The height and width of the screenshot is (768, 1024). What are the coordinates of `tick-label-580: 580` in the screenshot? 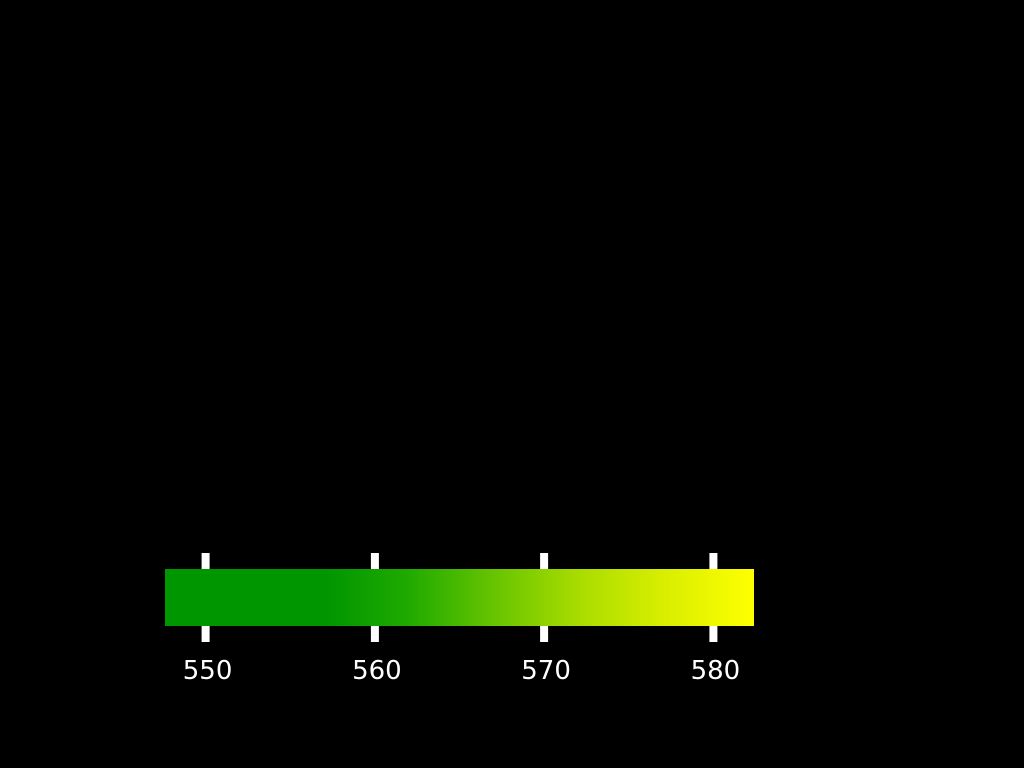 It's located at (716, 671).